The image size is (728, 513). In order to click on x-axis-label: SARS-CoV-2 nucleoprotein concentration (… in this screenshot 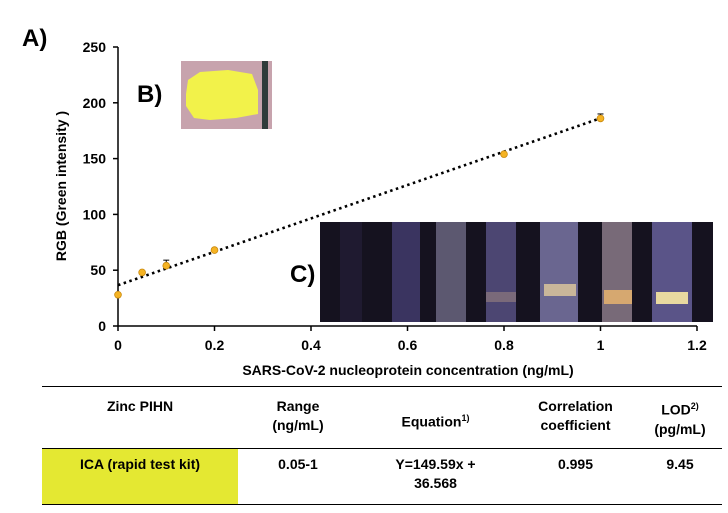, I will do `click(407, 370)`.